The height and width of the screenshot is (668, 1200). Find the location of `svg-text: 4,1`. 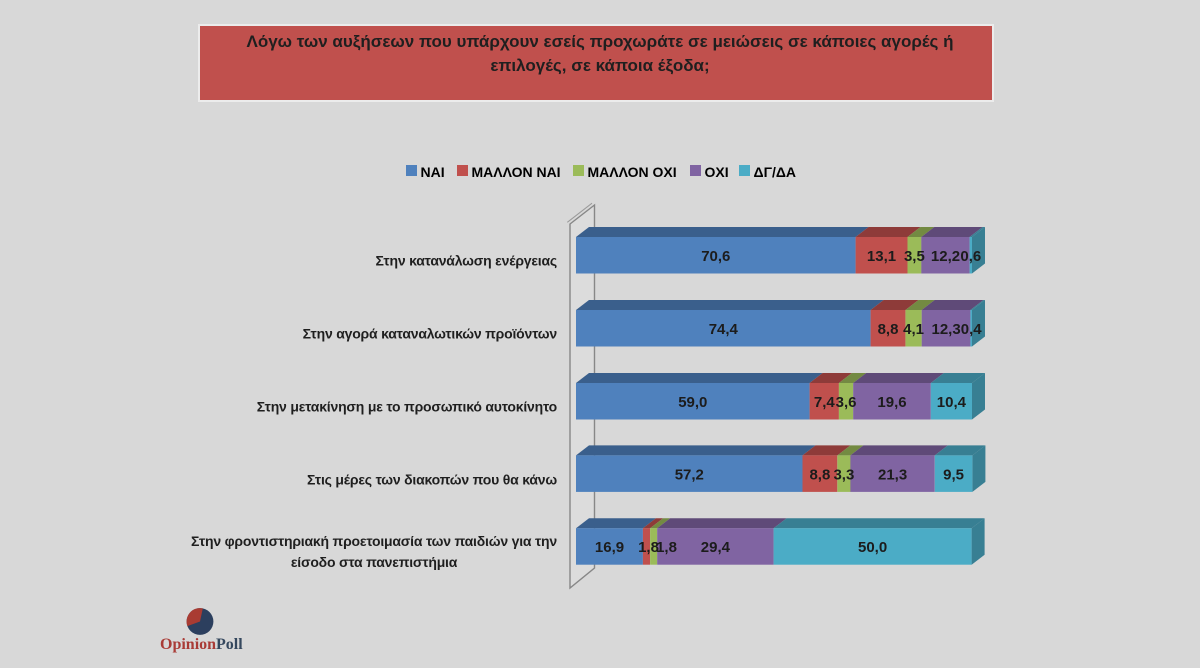

svg-text: 4,1 is located at coordinates (913, 329).